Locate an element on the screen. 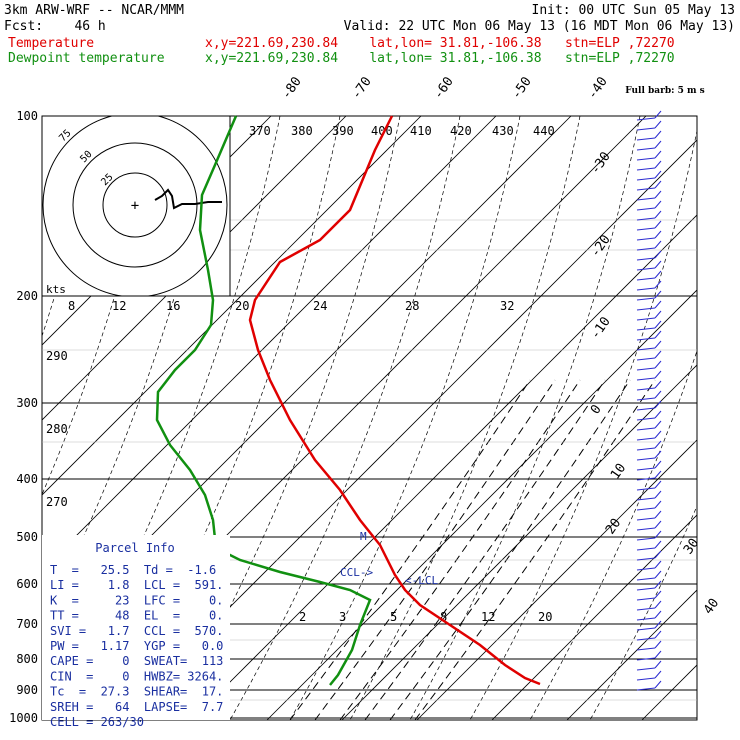 The width and height of the screenshot is (740, 740). theta-label: 380 is located at coordinates (302, 131).